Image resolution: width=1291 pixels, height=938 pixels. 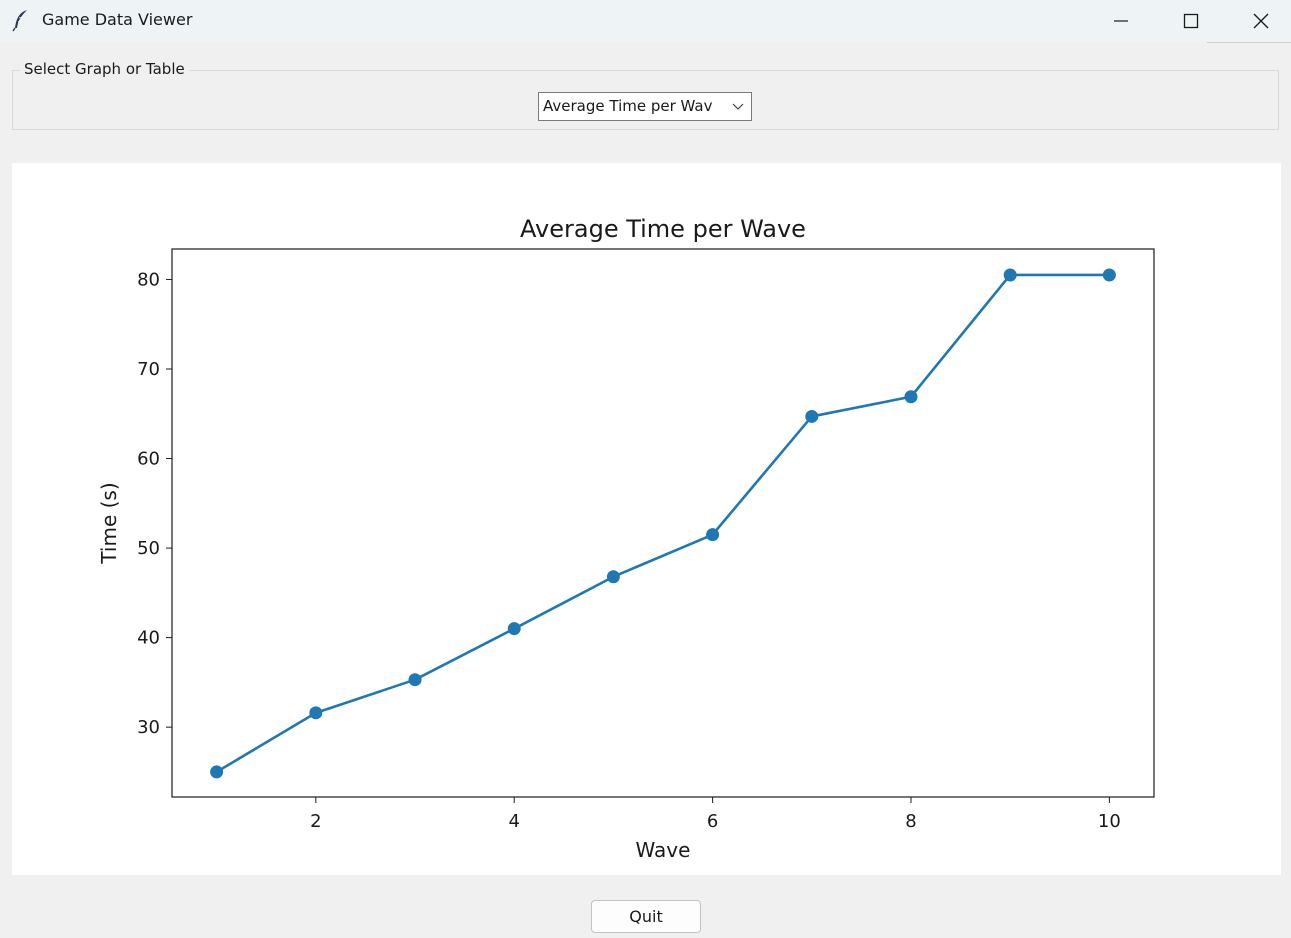 I want to click on selector-frame-label: Select Graph or Table, so click(x=104, y=69).